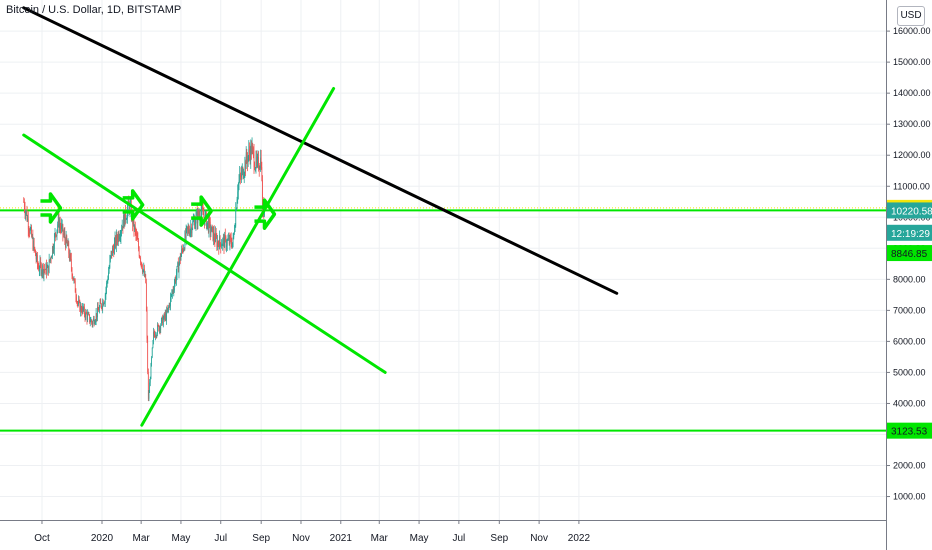  I want to click on x-tick-label: Jul, so click(220, 538).